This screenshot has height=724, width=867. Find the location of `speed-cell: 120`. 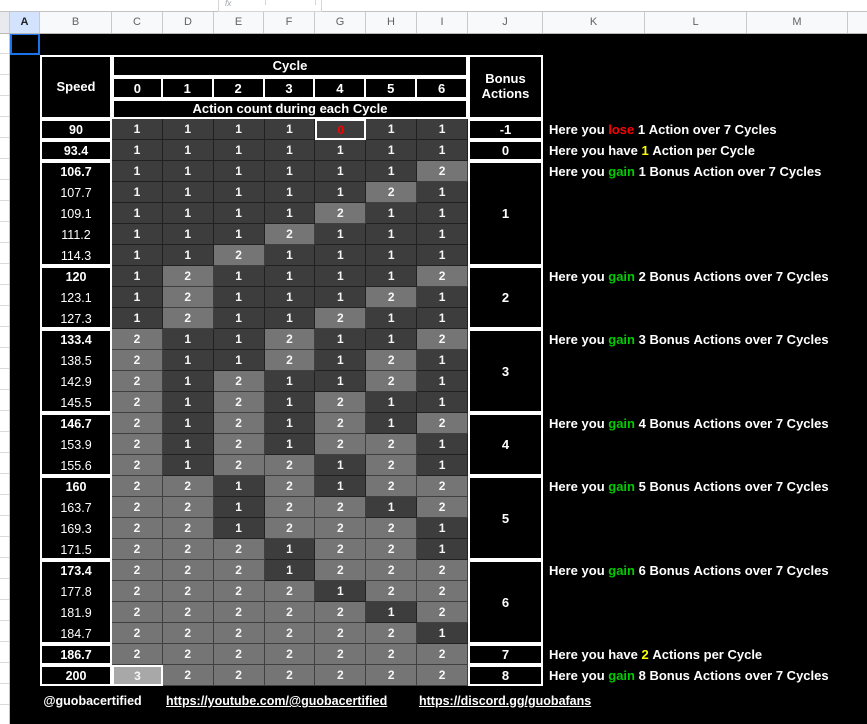

speed-cell: 120 is located at coordinates (76, 276).